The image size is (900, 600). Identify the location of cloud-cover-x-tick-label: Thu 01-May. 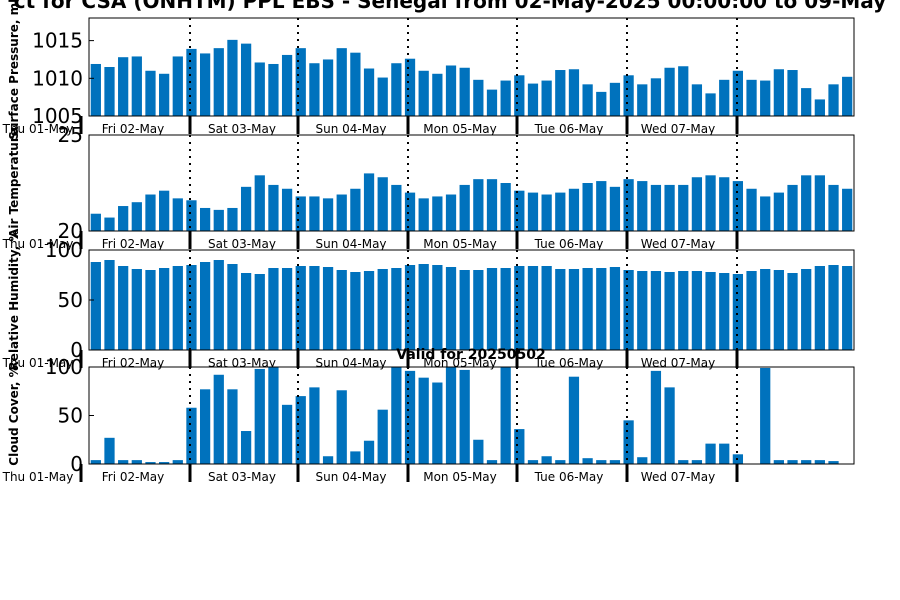
(38, 477).